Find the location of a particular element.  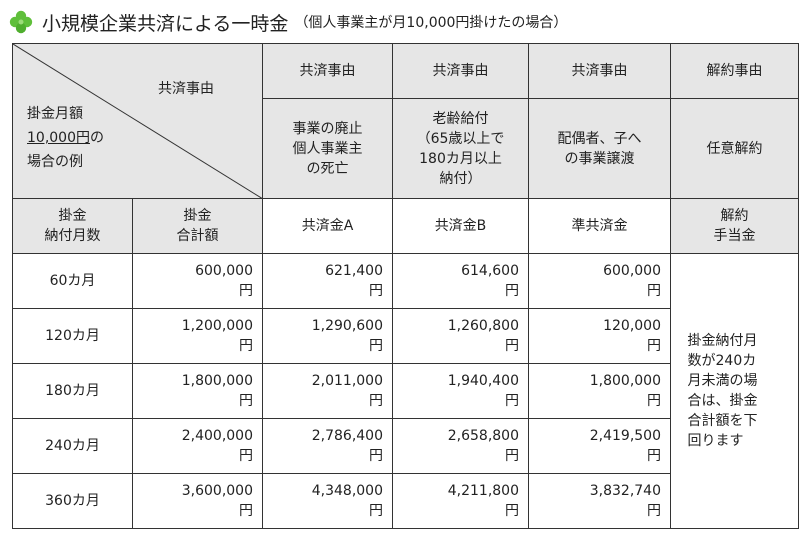

col-head-line: 納付月数 is located at coordinates (72, 236).